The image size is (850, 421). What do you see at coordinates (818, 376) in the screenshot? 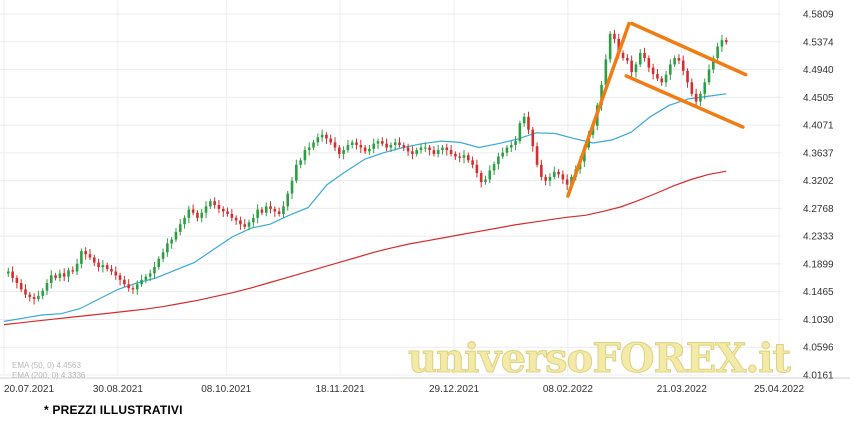
I see `y-tick-label: 4.0161` at bounding box center [818, 376].